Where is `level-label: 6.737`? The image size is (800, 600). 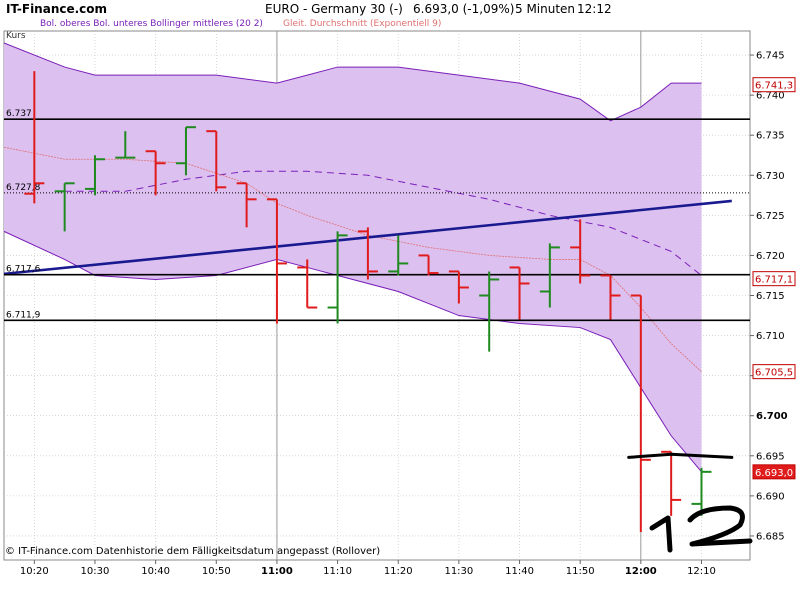 level-label: 6.737 is located at coordinates (19, 114).